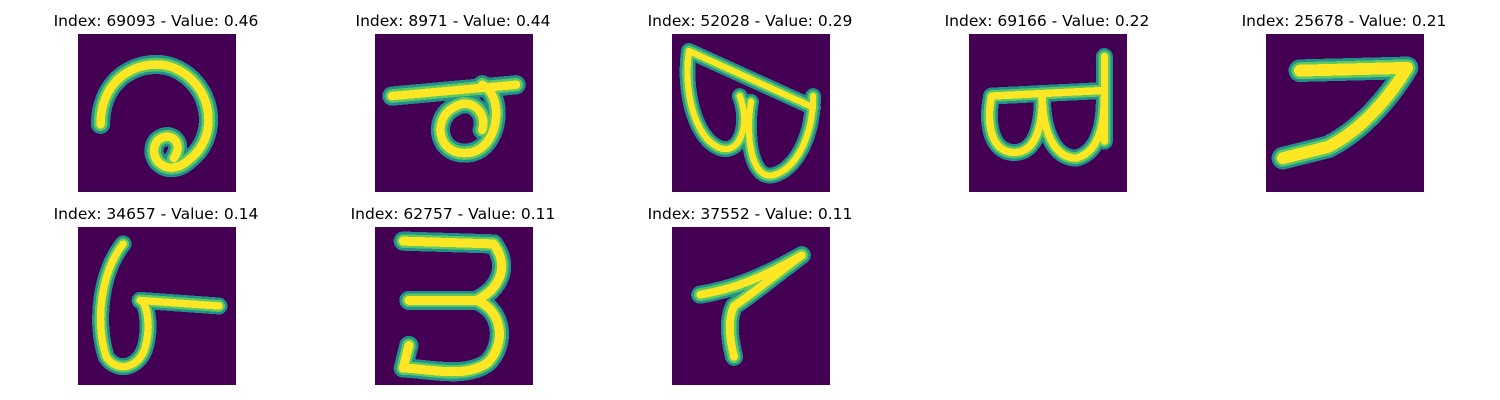  I want to click on digit-panel: Index: 62757 - Value: 0.11, so click(453, 297).